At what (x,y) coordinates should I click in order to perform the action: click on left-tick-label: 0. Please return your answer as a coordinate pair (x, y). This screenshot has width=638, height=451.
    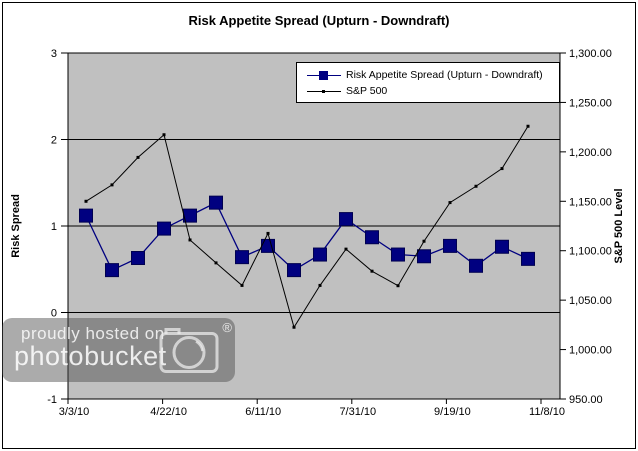
    Looking at the image, I should click on (54, 314).